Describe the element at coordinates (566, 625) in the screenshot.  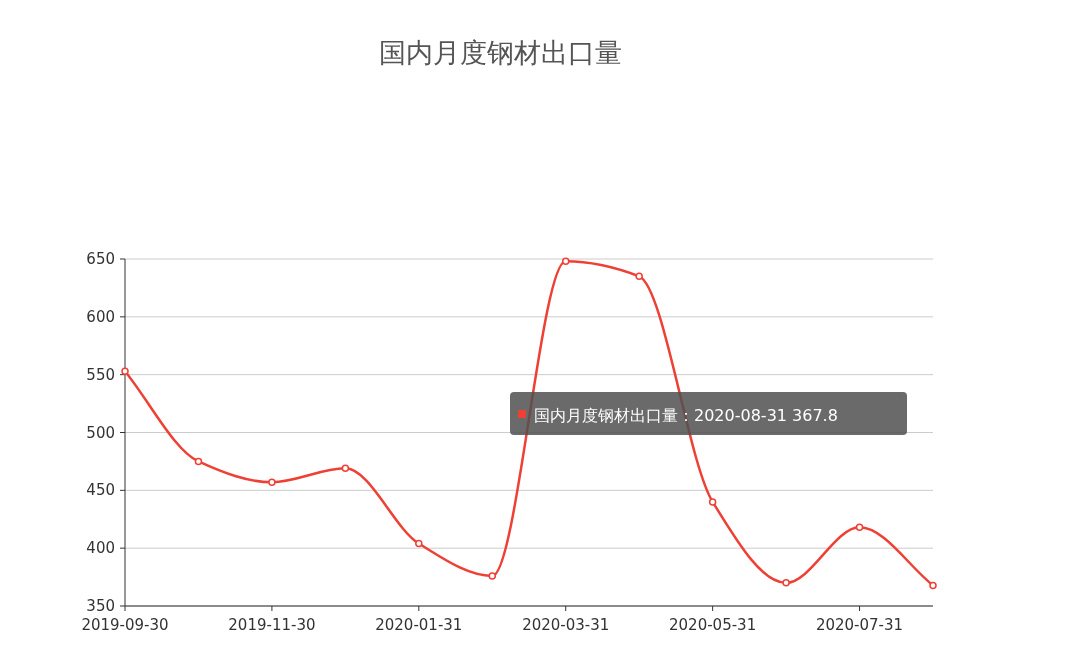
I see `x-tick-label: 2020-03-31` at that location.